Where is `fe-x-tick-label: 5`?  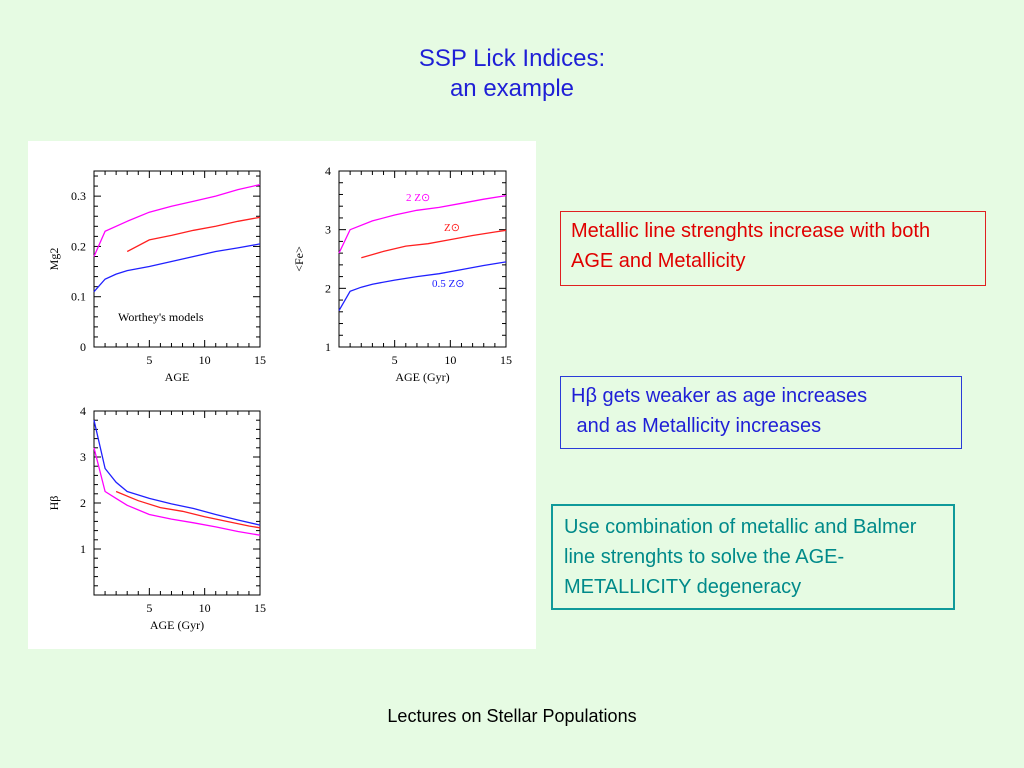
fe-x-tick-label: 5 is located at coordinates (395, 360).